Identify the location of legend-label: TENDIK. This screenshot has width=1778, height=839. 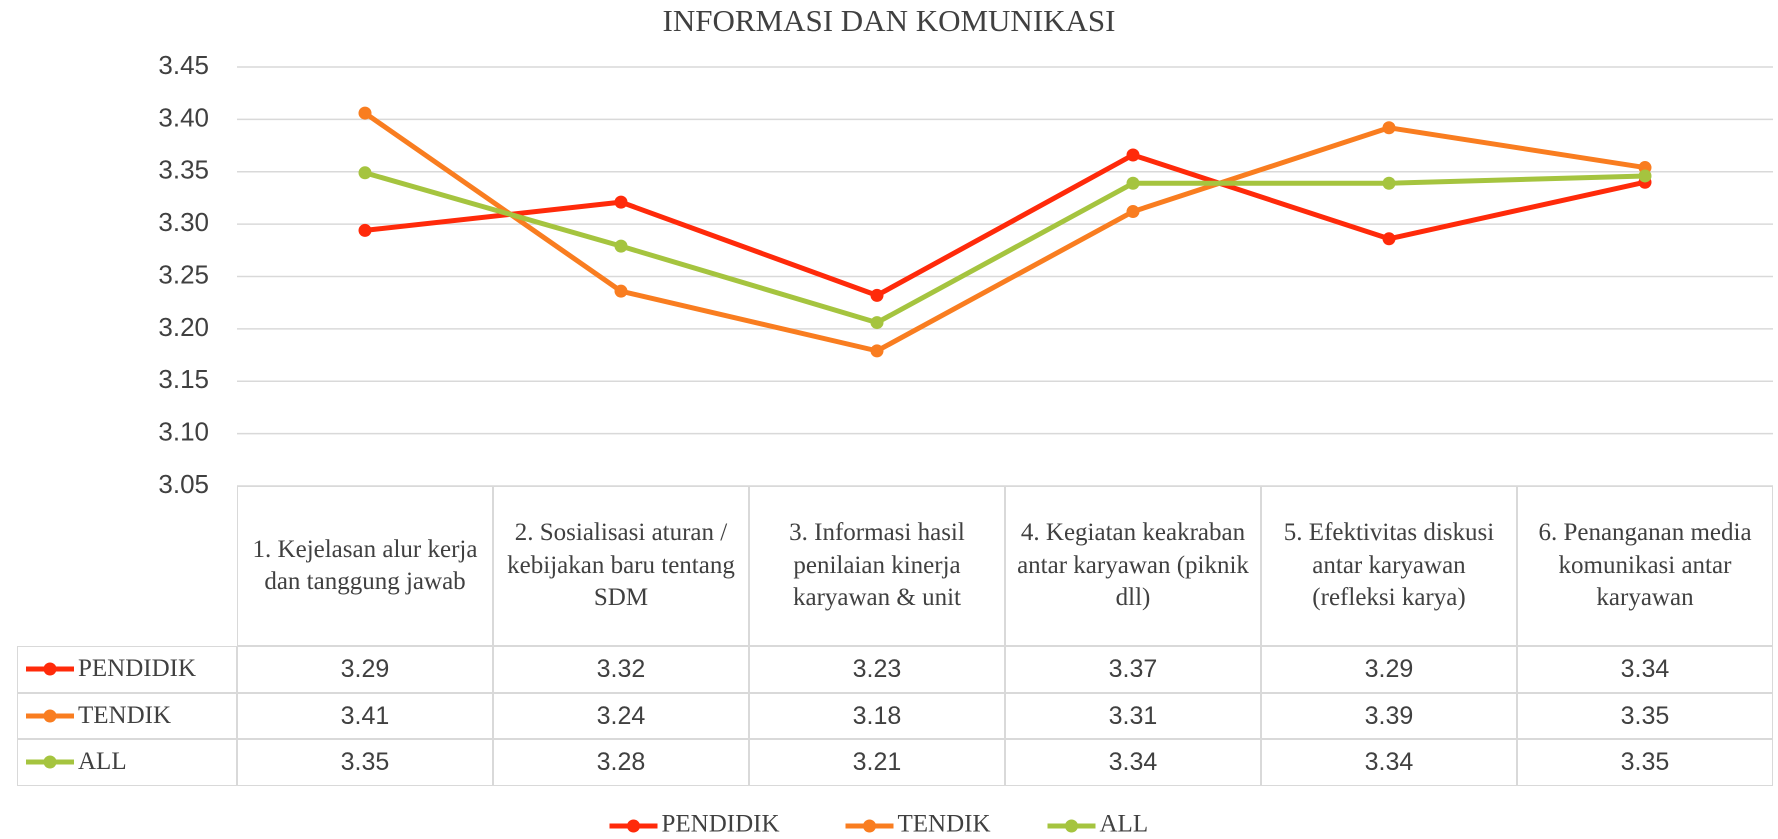
(944, 824).